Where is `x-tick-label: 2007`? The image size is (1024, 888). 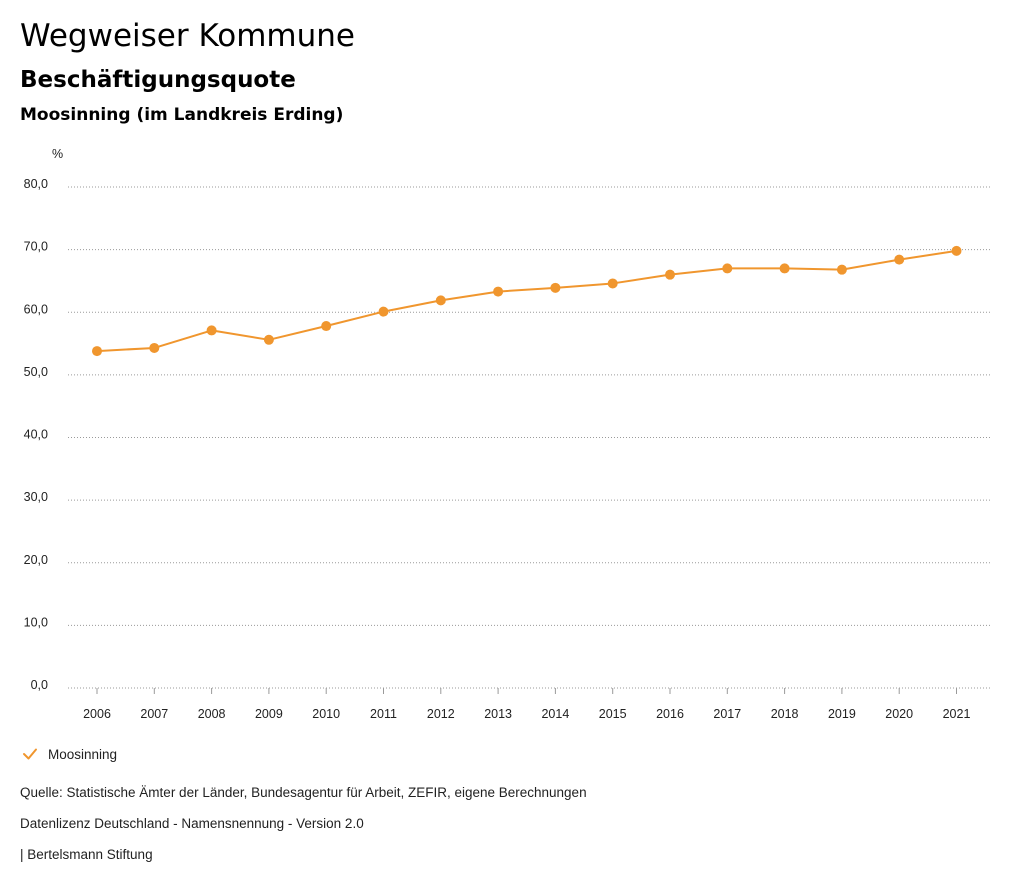 x-tick-label: 2007 is located at coordinates (154, 714).